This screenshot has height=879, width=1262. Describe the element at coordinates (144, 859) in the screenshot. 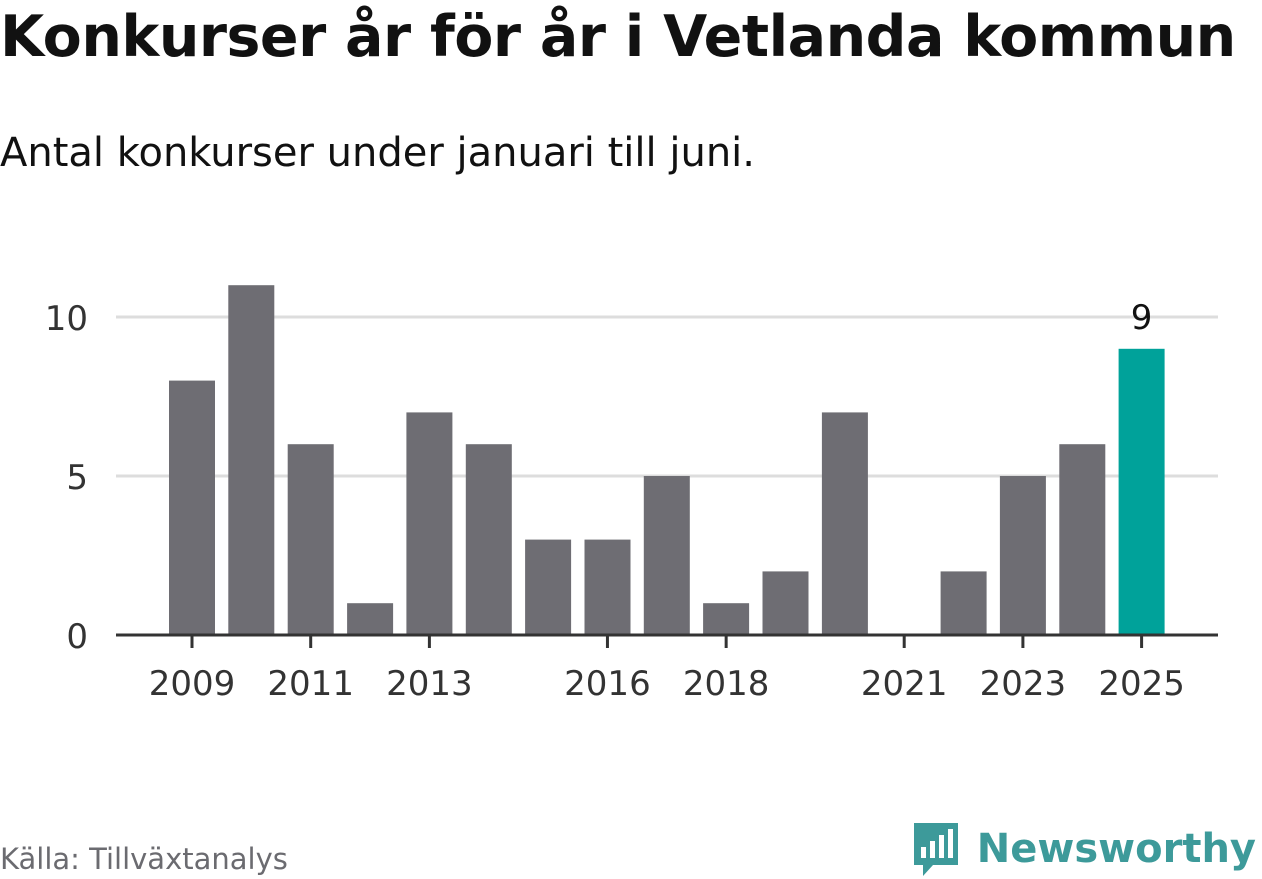

I see `source-note: Källa: Tillväxtanalys` at that location.